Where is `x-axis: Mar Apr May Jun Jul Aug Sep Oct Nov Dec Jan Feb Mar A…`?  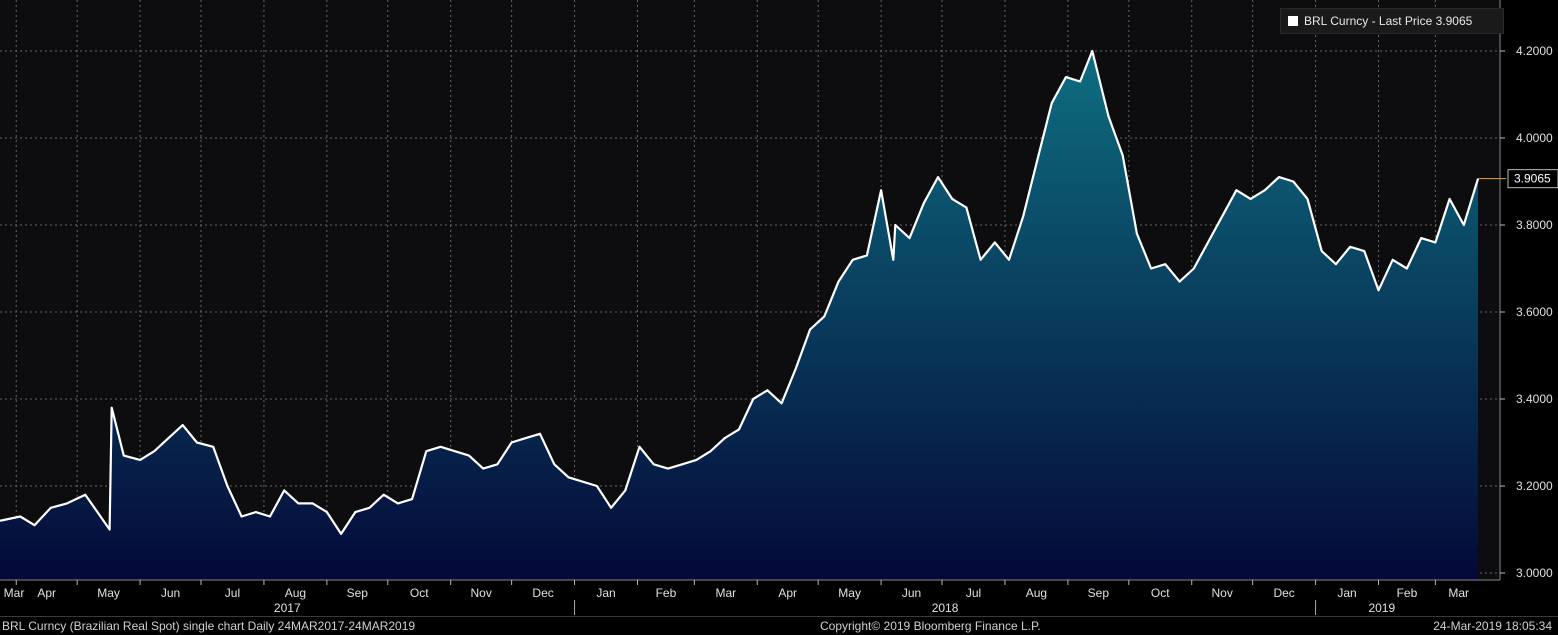
x-axis: Mar Apr May Jun Jul Aug Sep Oct Nov Dec Jan Feb Mar A… is located at coordinates (750, 597).